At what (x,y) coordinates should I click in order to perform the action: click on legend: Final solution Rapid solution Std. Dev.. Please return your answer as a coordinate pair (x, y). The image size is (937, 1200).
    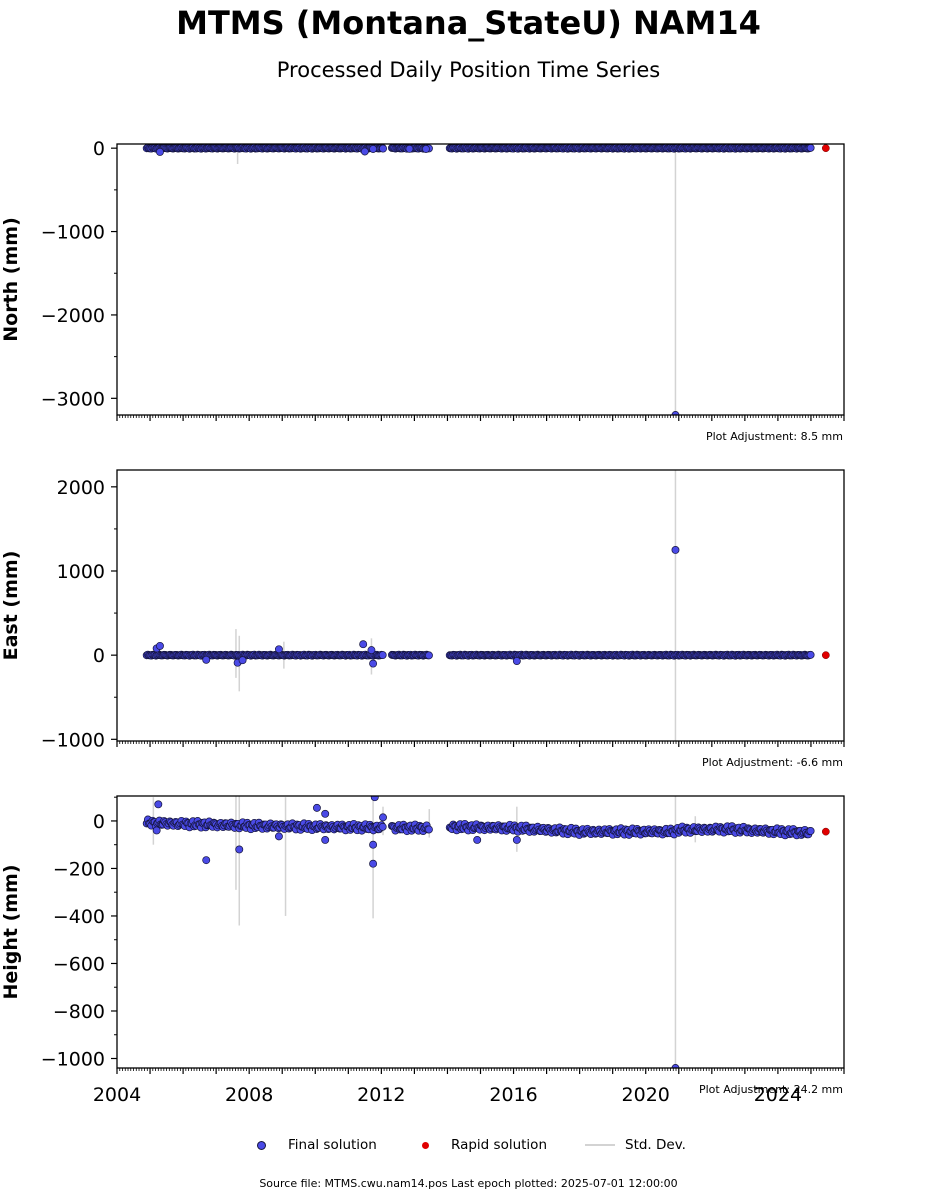
    Looking at the image, I should click on (468, 1148).